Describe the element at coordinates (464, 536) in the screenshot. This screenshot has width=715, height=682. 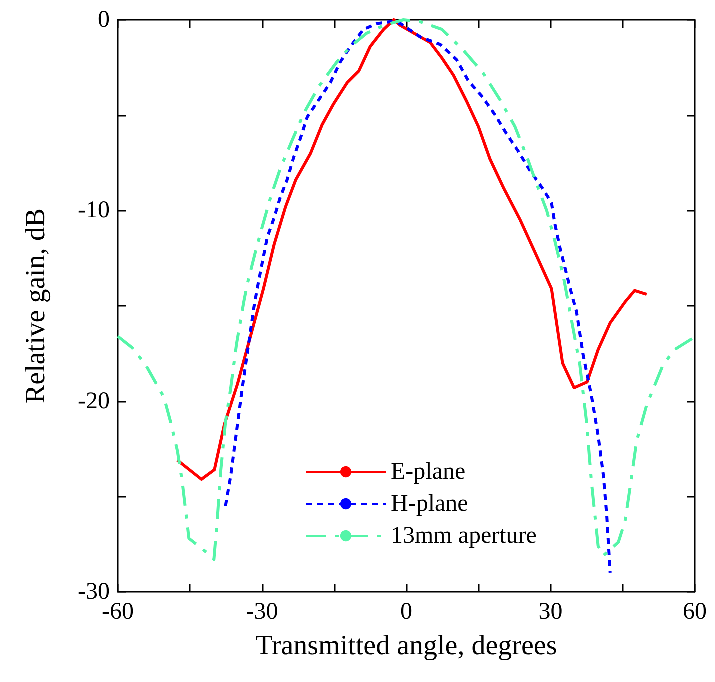
I see `legend-label: 13mm aperture` at that location.